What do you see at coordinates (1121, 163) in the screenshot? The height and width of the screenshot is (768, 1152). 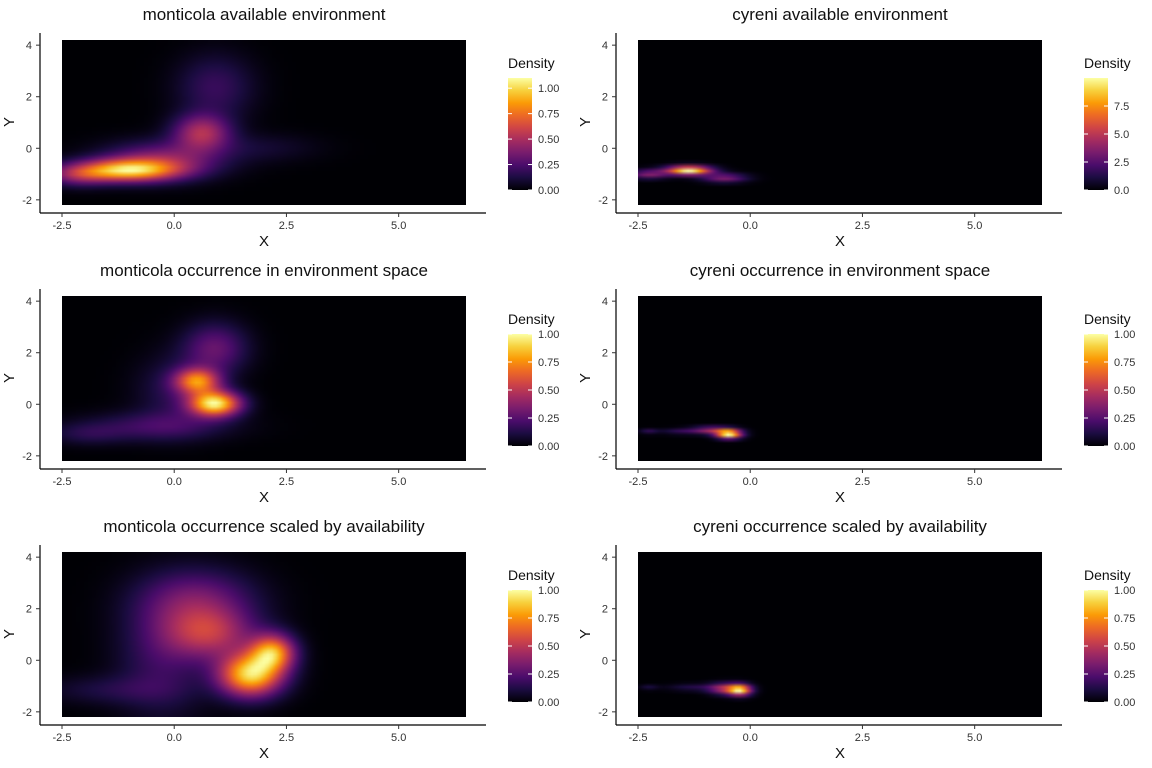 I see `legend-tick-label: 2.5` at bounding box center [1121, 163].